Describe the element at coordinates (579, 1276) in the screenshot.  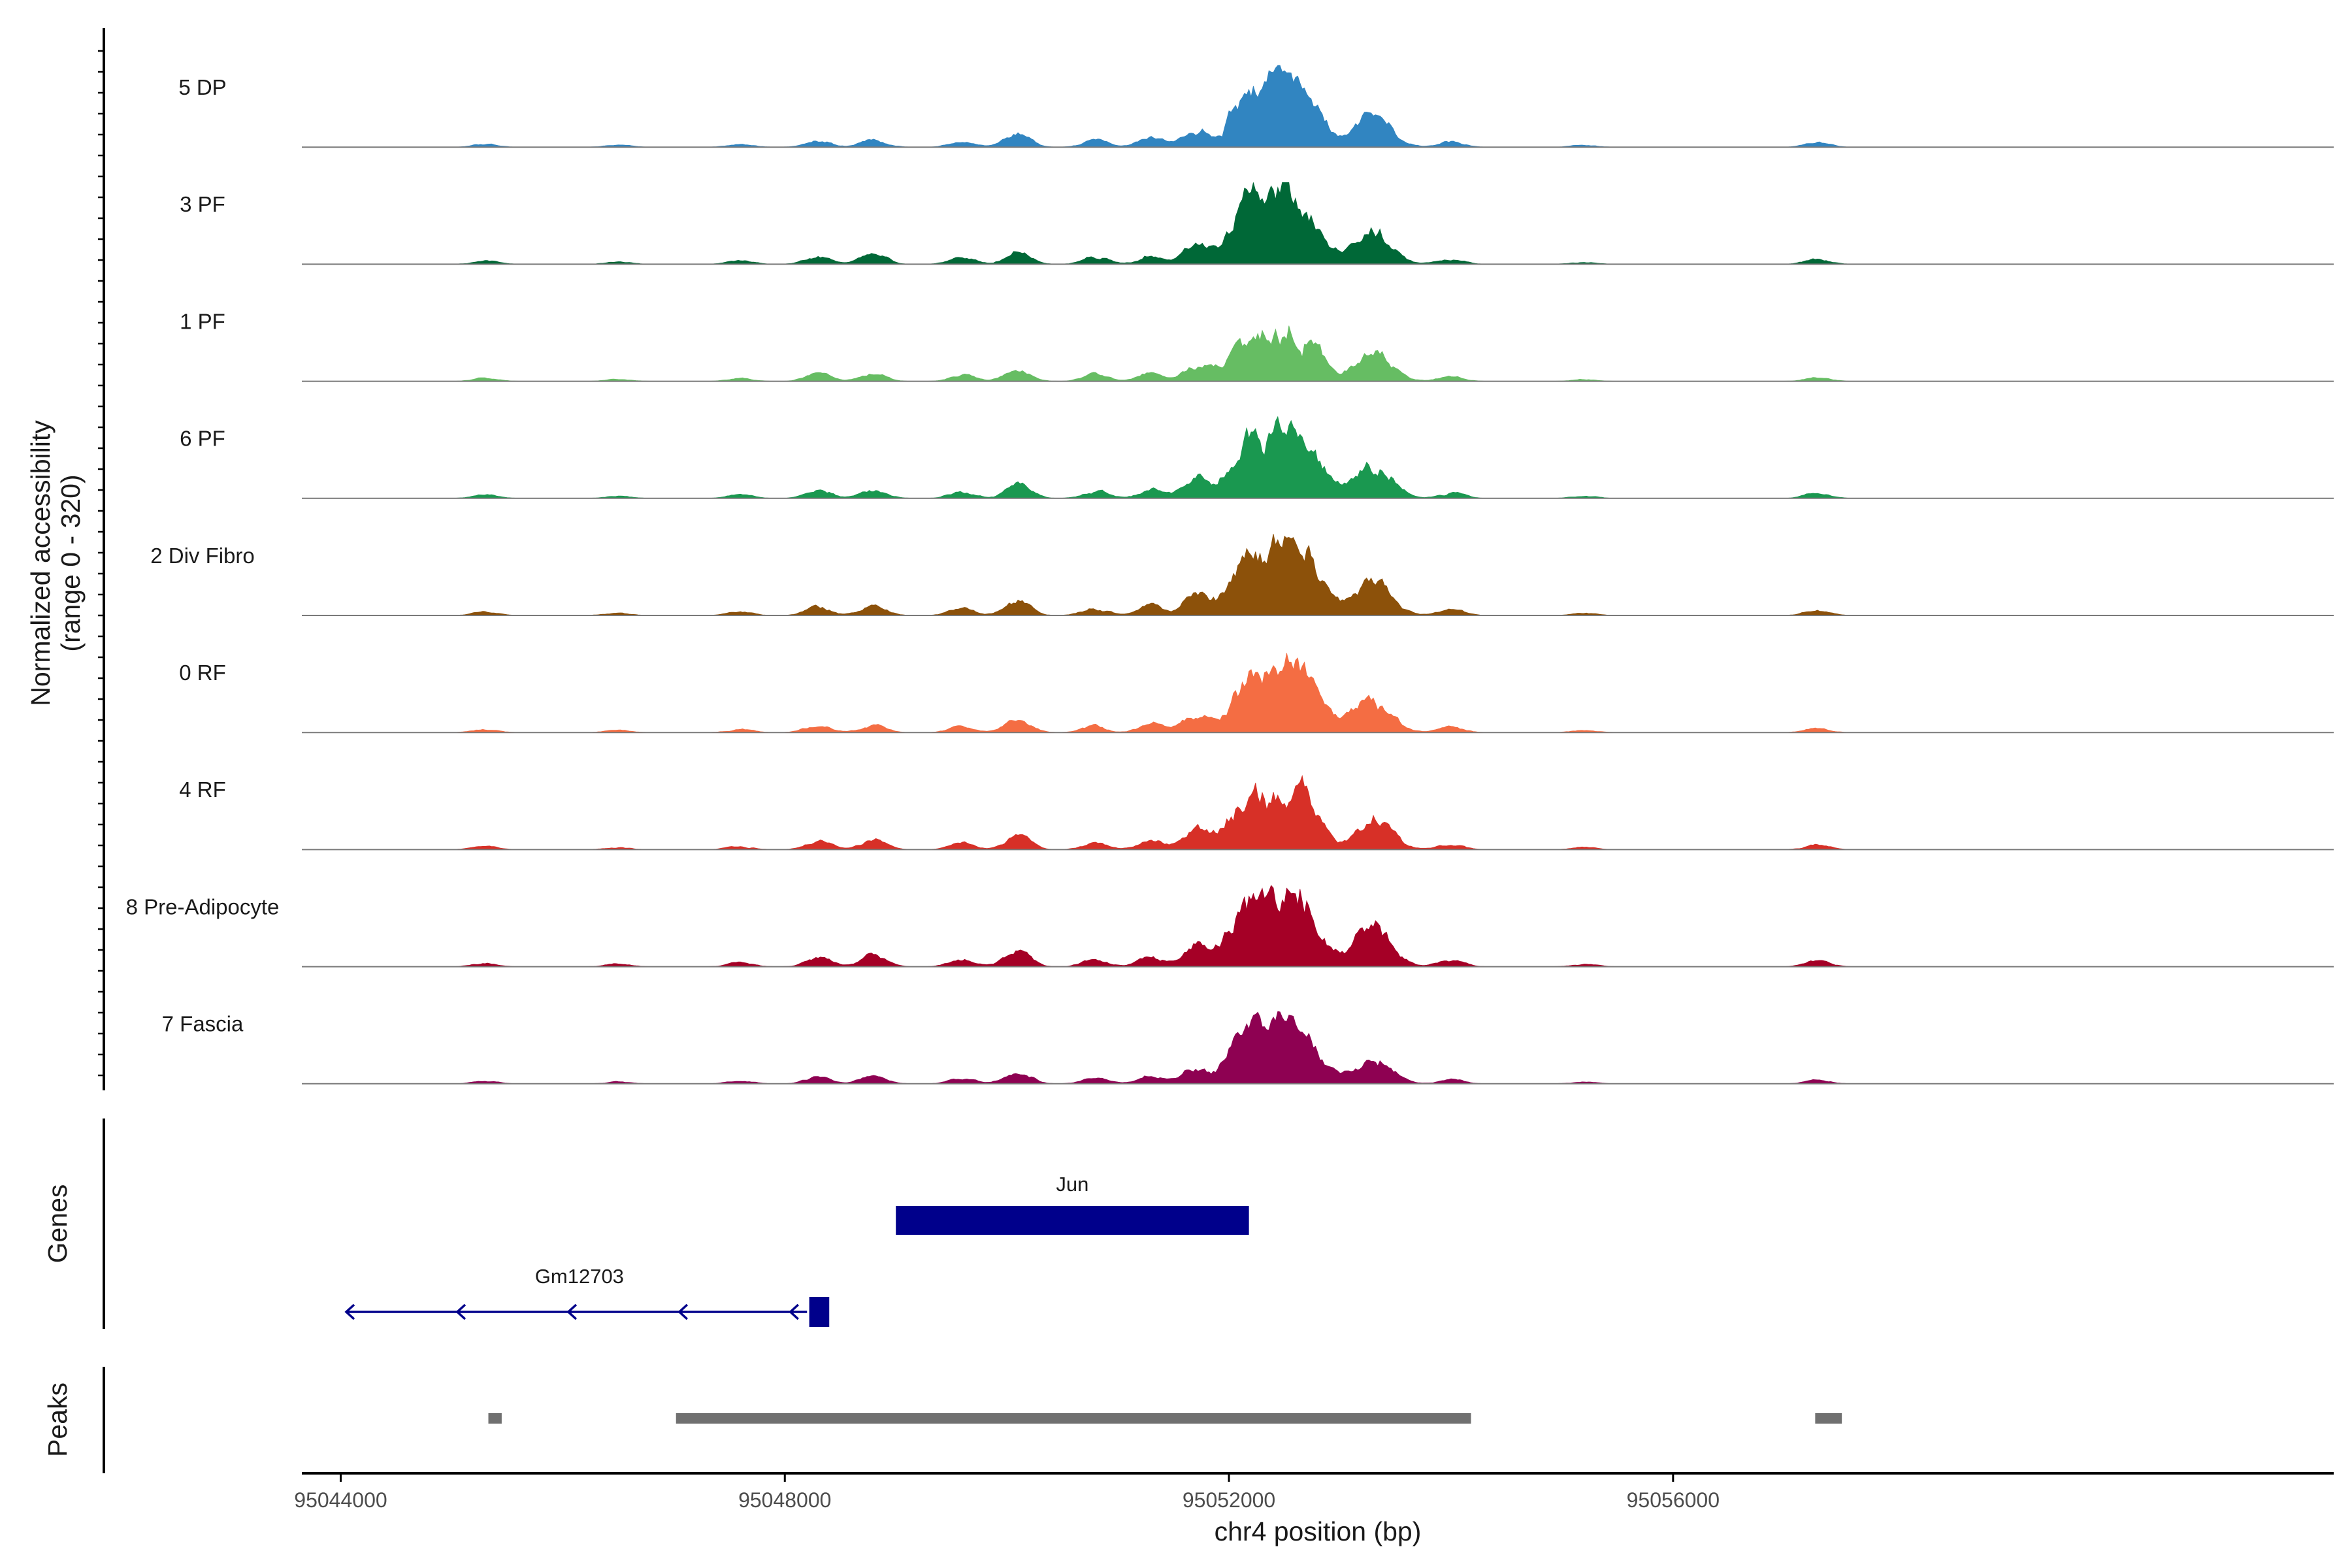
I see `gene-label: Gm12703` at that location.